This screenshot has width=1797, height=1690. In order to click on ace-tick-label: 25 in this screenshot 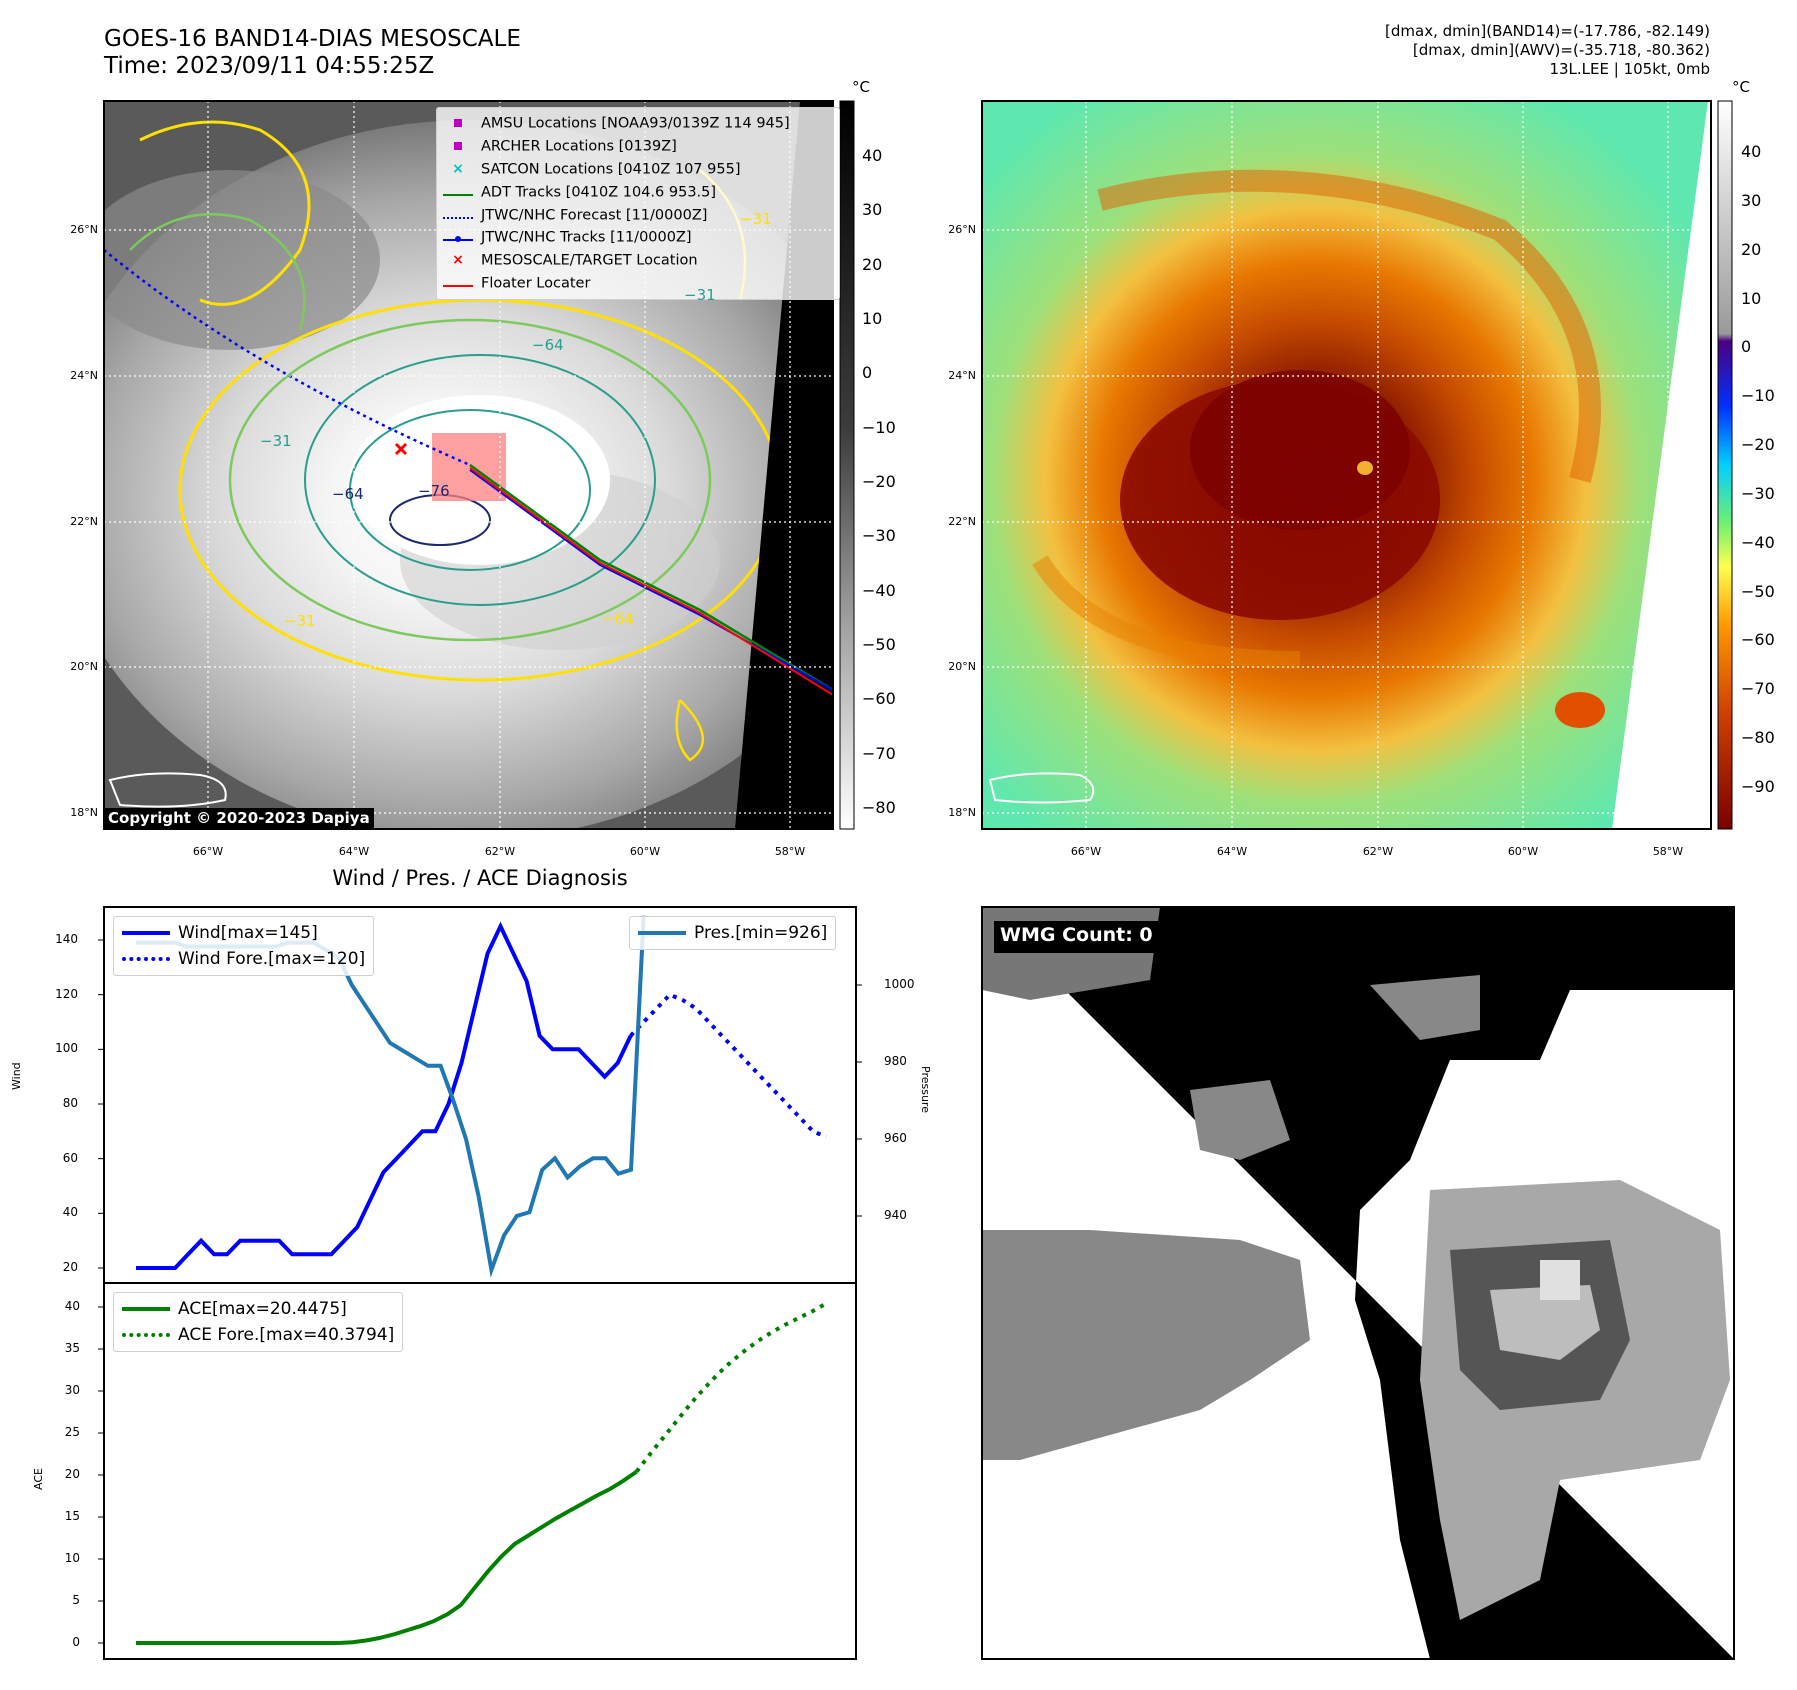, I will do `click(72, 1432)`.